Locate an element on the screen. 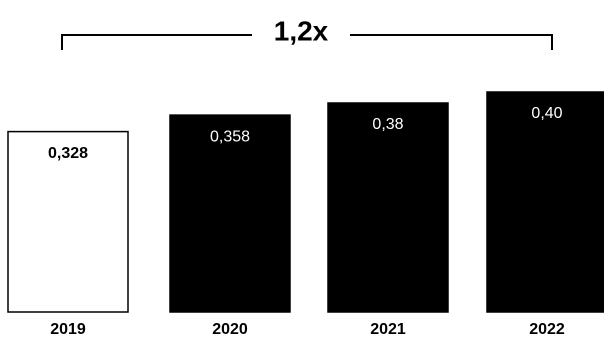 This screenshot has height=339, width=604. x-tick-label: 2019 is located at coordinates (68, 329).